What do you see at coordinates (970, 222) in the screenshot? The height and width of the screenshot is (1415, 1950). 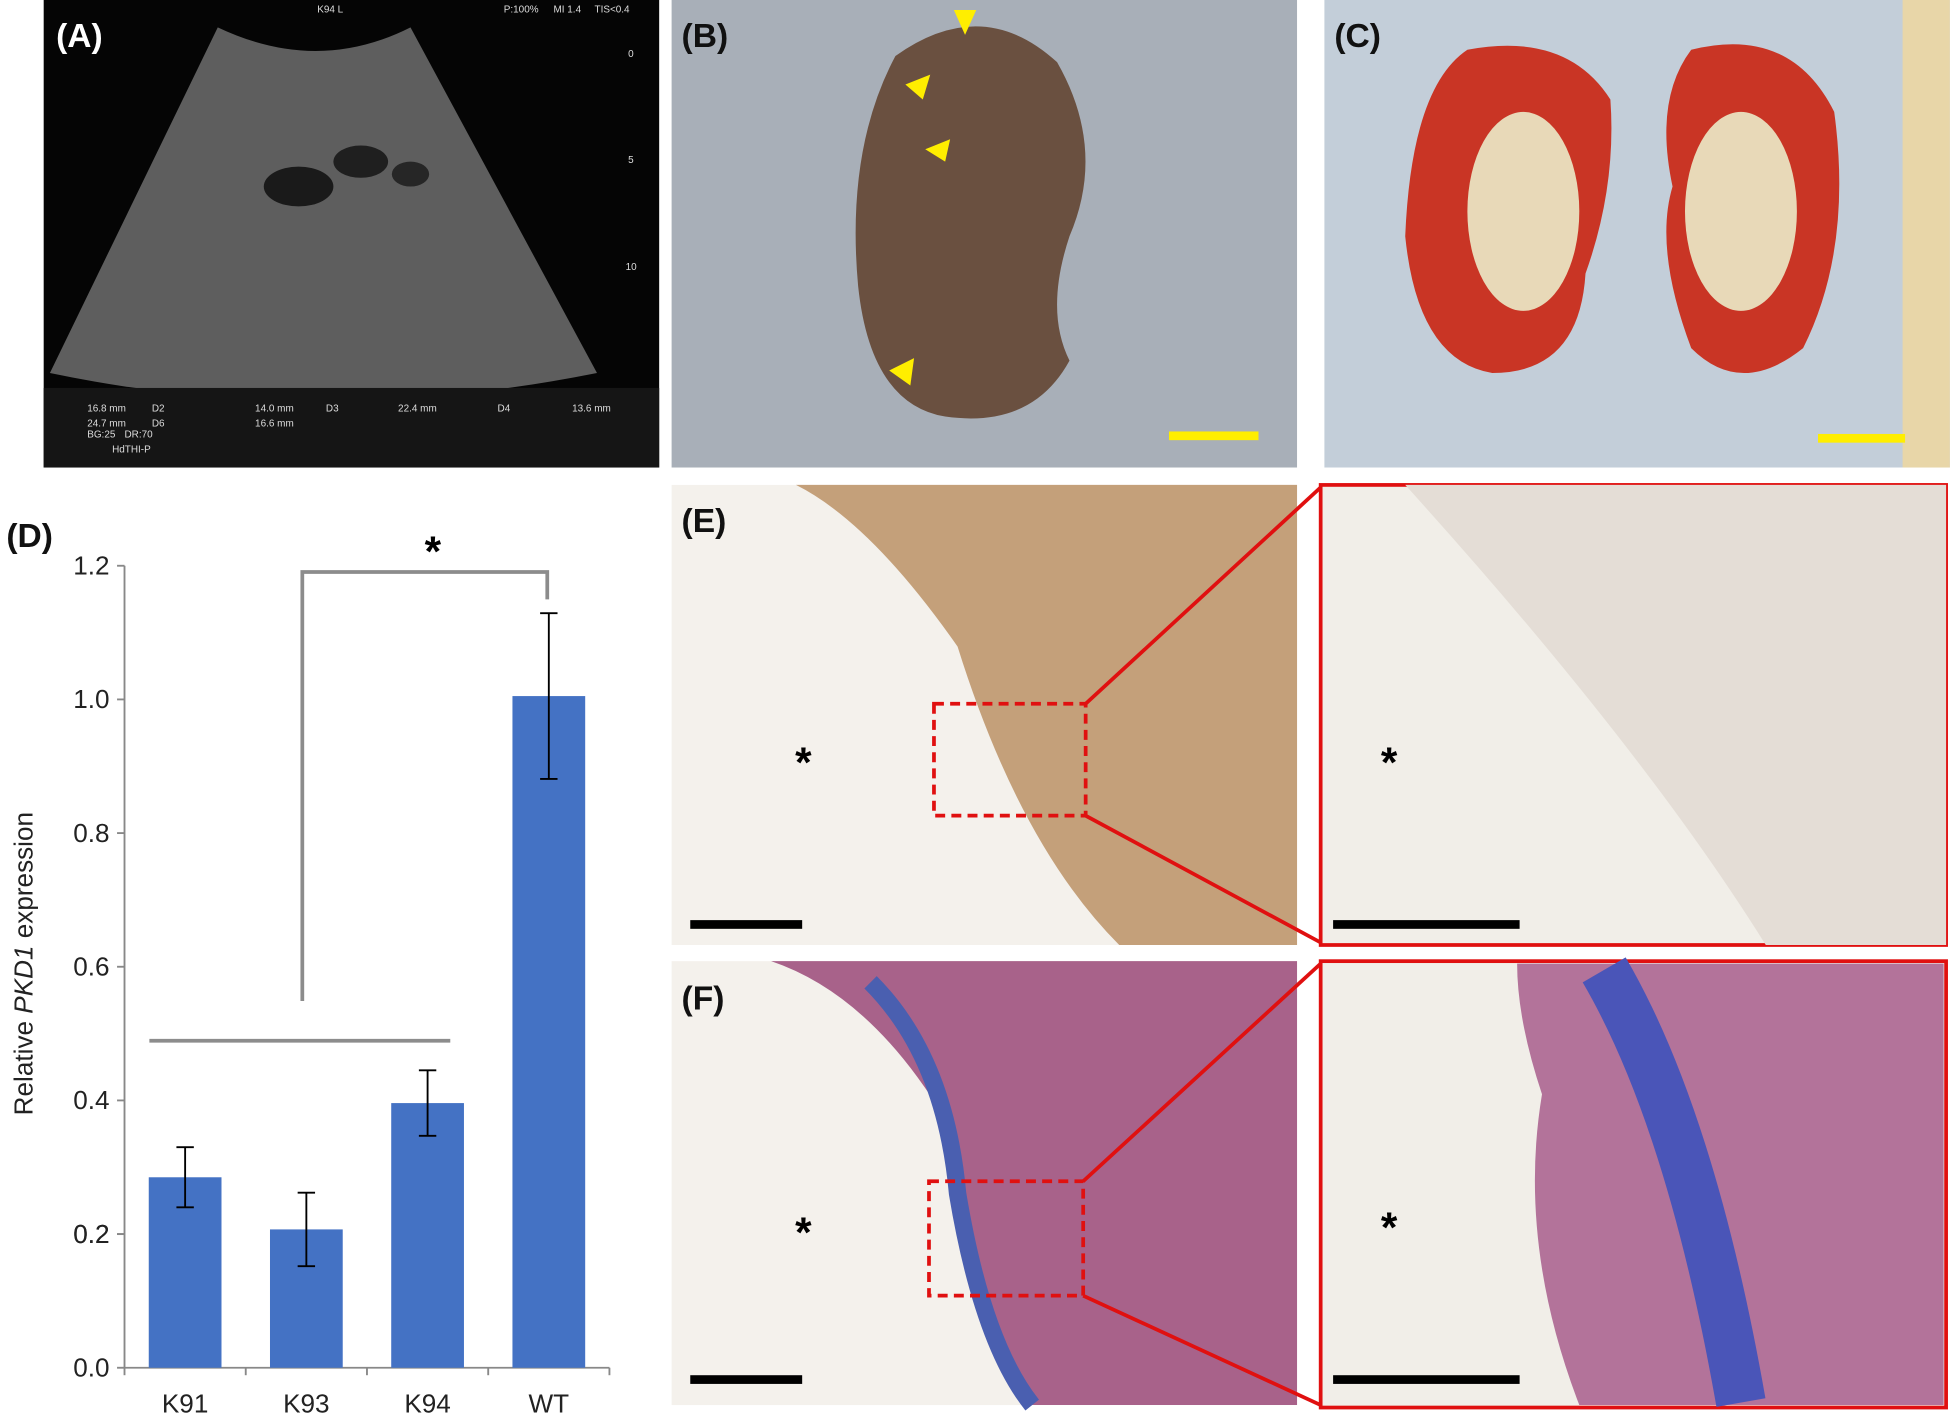 I see `kidney-photo` at bounding box center [970, 222].